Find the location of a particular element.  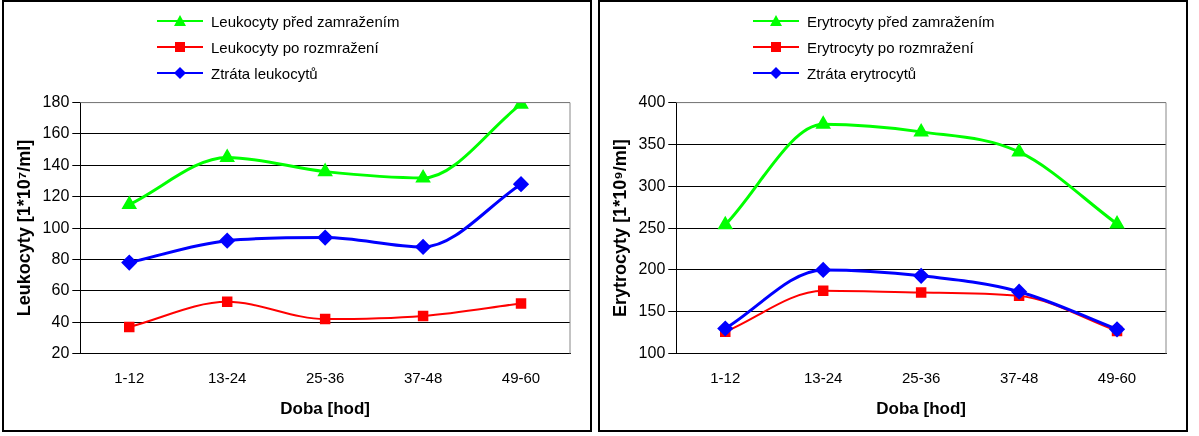

y-axis-title: Leukocyty [1*10⁷/ml] is located at coordinates (23, 228).